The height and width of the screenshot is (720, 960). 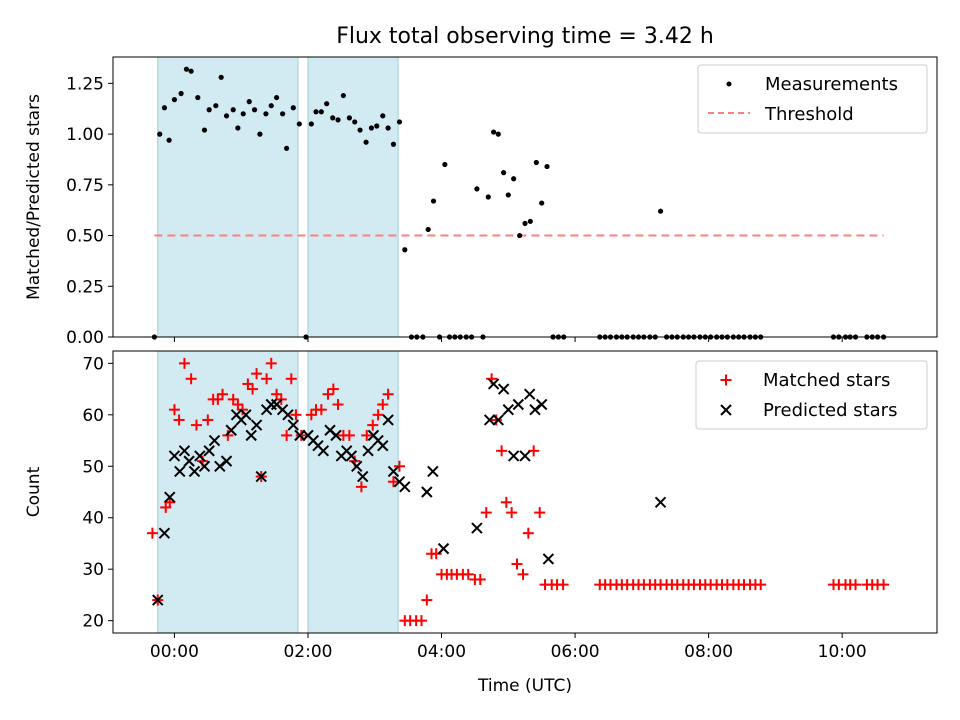 What do you see at coordinates (811, 395) in the screenshot?
I see `count-legend-box` at bounding box center [811, 395].